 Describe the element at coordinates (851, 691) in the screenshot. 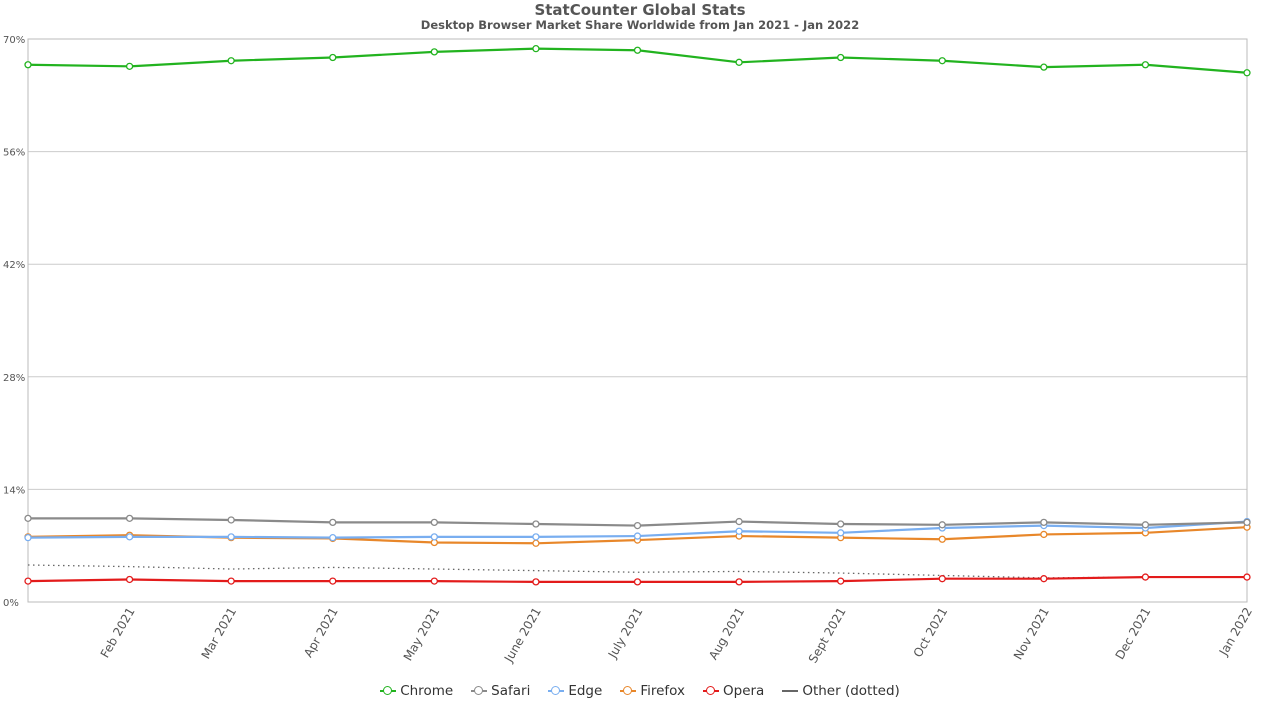

I see `legend-label: Other (dotted)` at that location.